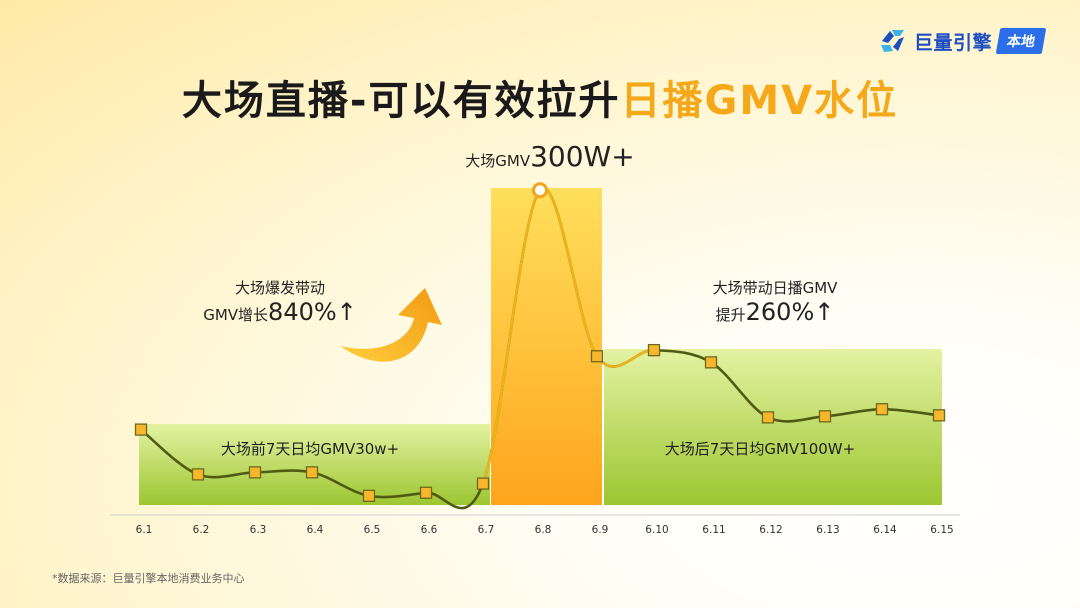 This screenshot has width=1080, height=608. What do you see at coordinates (656, 530) in the screenshot?
I see `x-tick-label: 6.10` at bounding box center [656, 530].